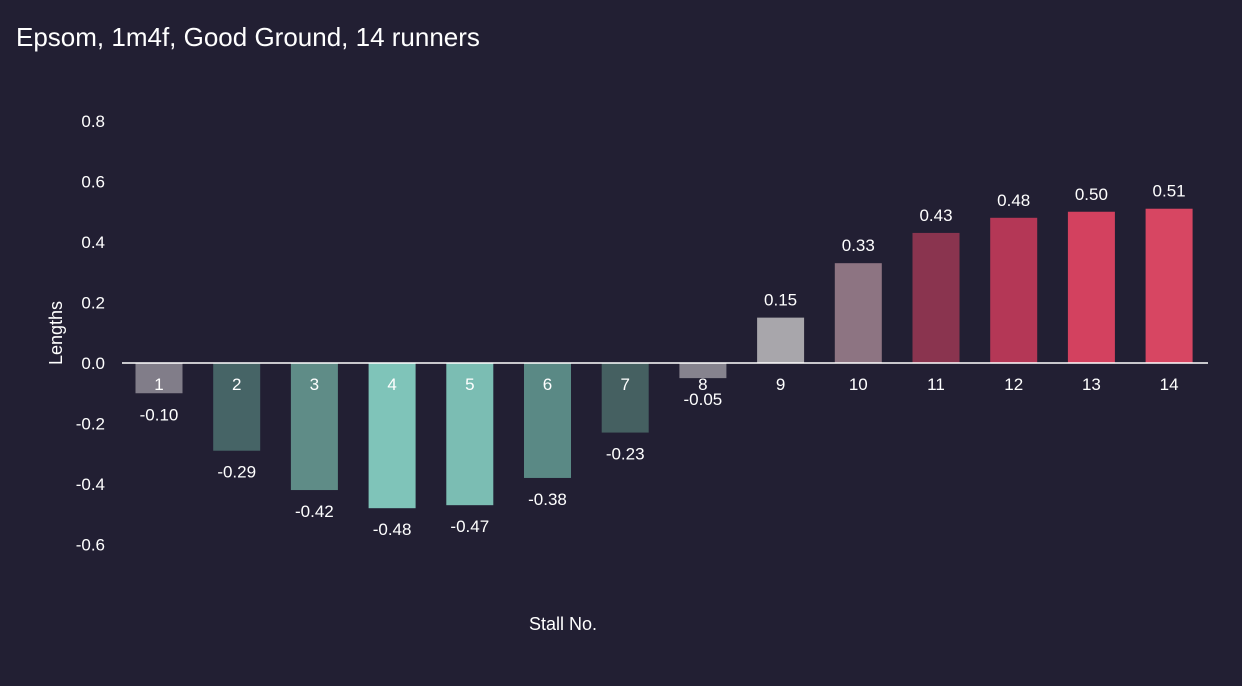 The height and width of the screenshot is (686, 1242). Describe the element at coordinates (1091, 194) in the screenshot. I see `data-label: 0.50` at that location.